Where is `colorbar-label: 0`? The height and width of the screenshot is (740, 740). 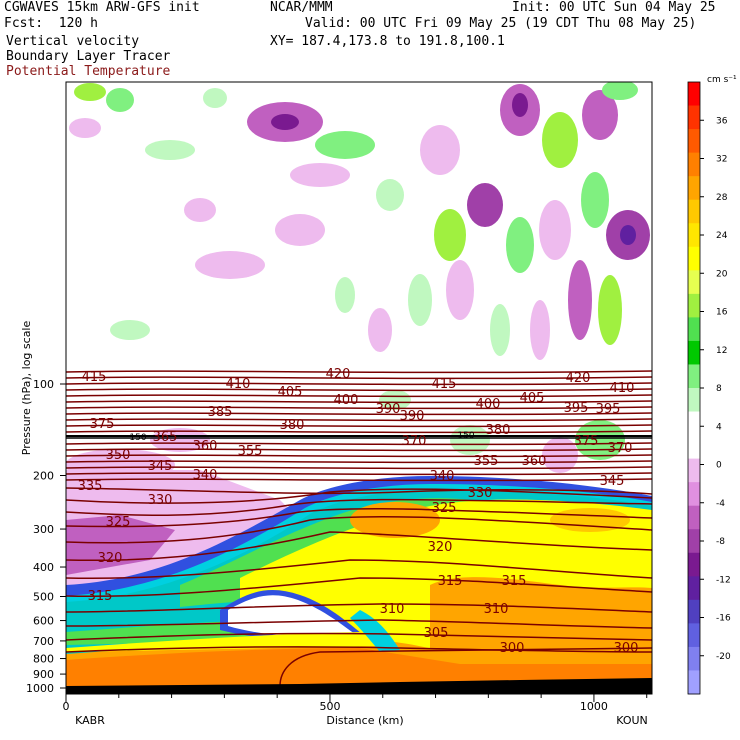 colorbar-label: 0 is located at coordinates (719, 466).